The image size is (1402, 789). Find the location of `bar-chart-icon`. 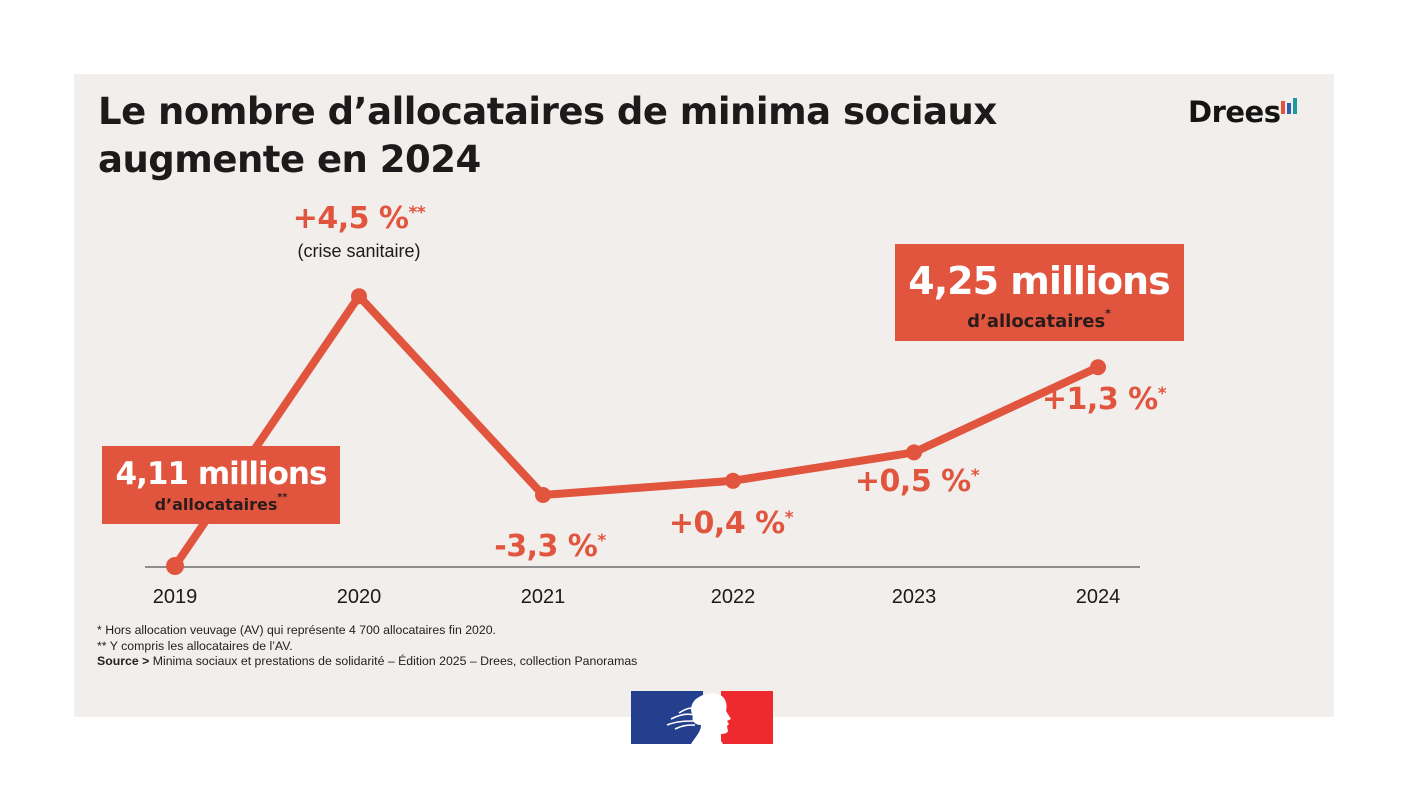

bar-chart-icon is located at coordinates (1289, 106).